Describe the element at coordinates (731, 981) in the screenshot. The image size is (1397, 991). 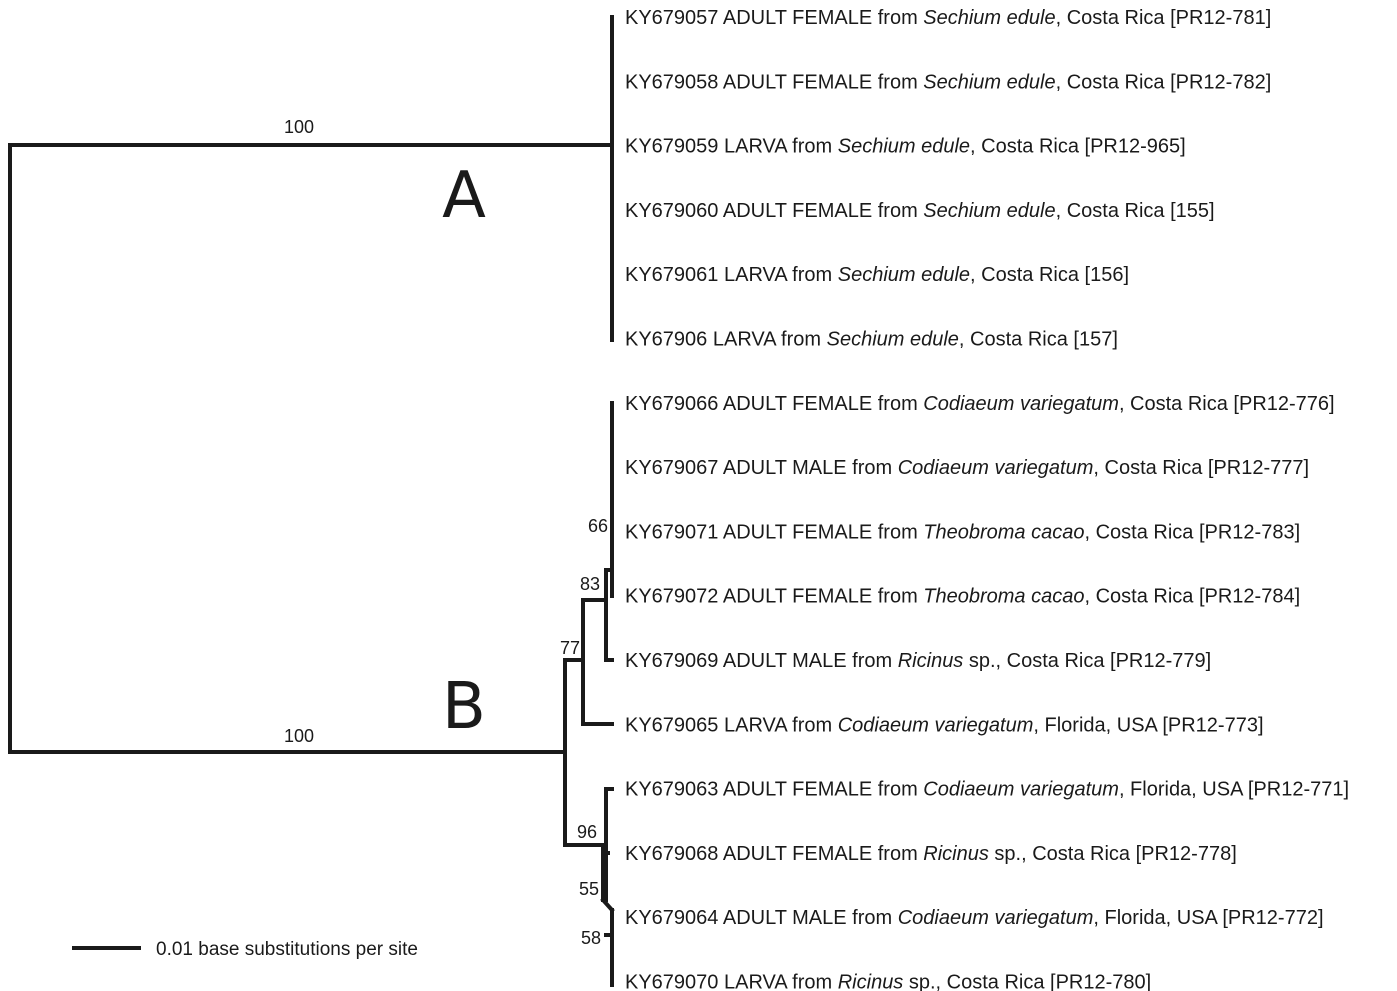
I see `taxon-accession-text: KY679070 LARVA from` at that location.